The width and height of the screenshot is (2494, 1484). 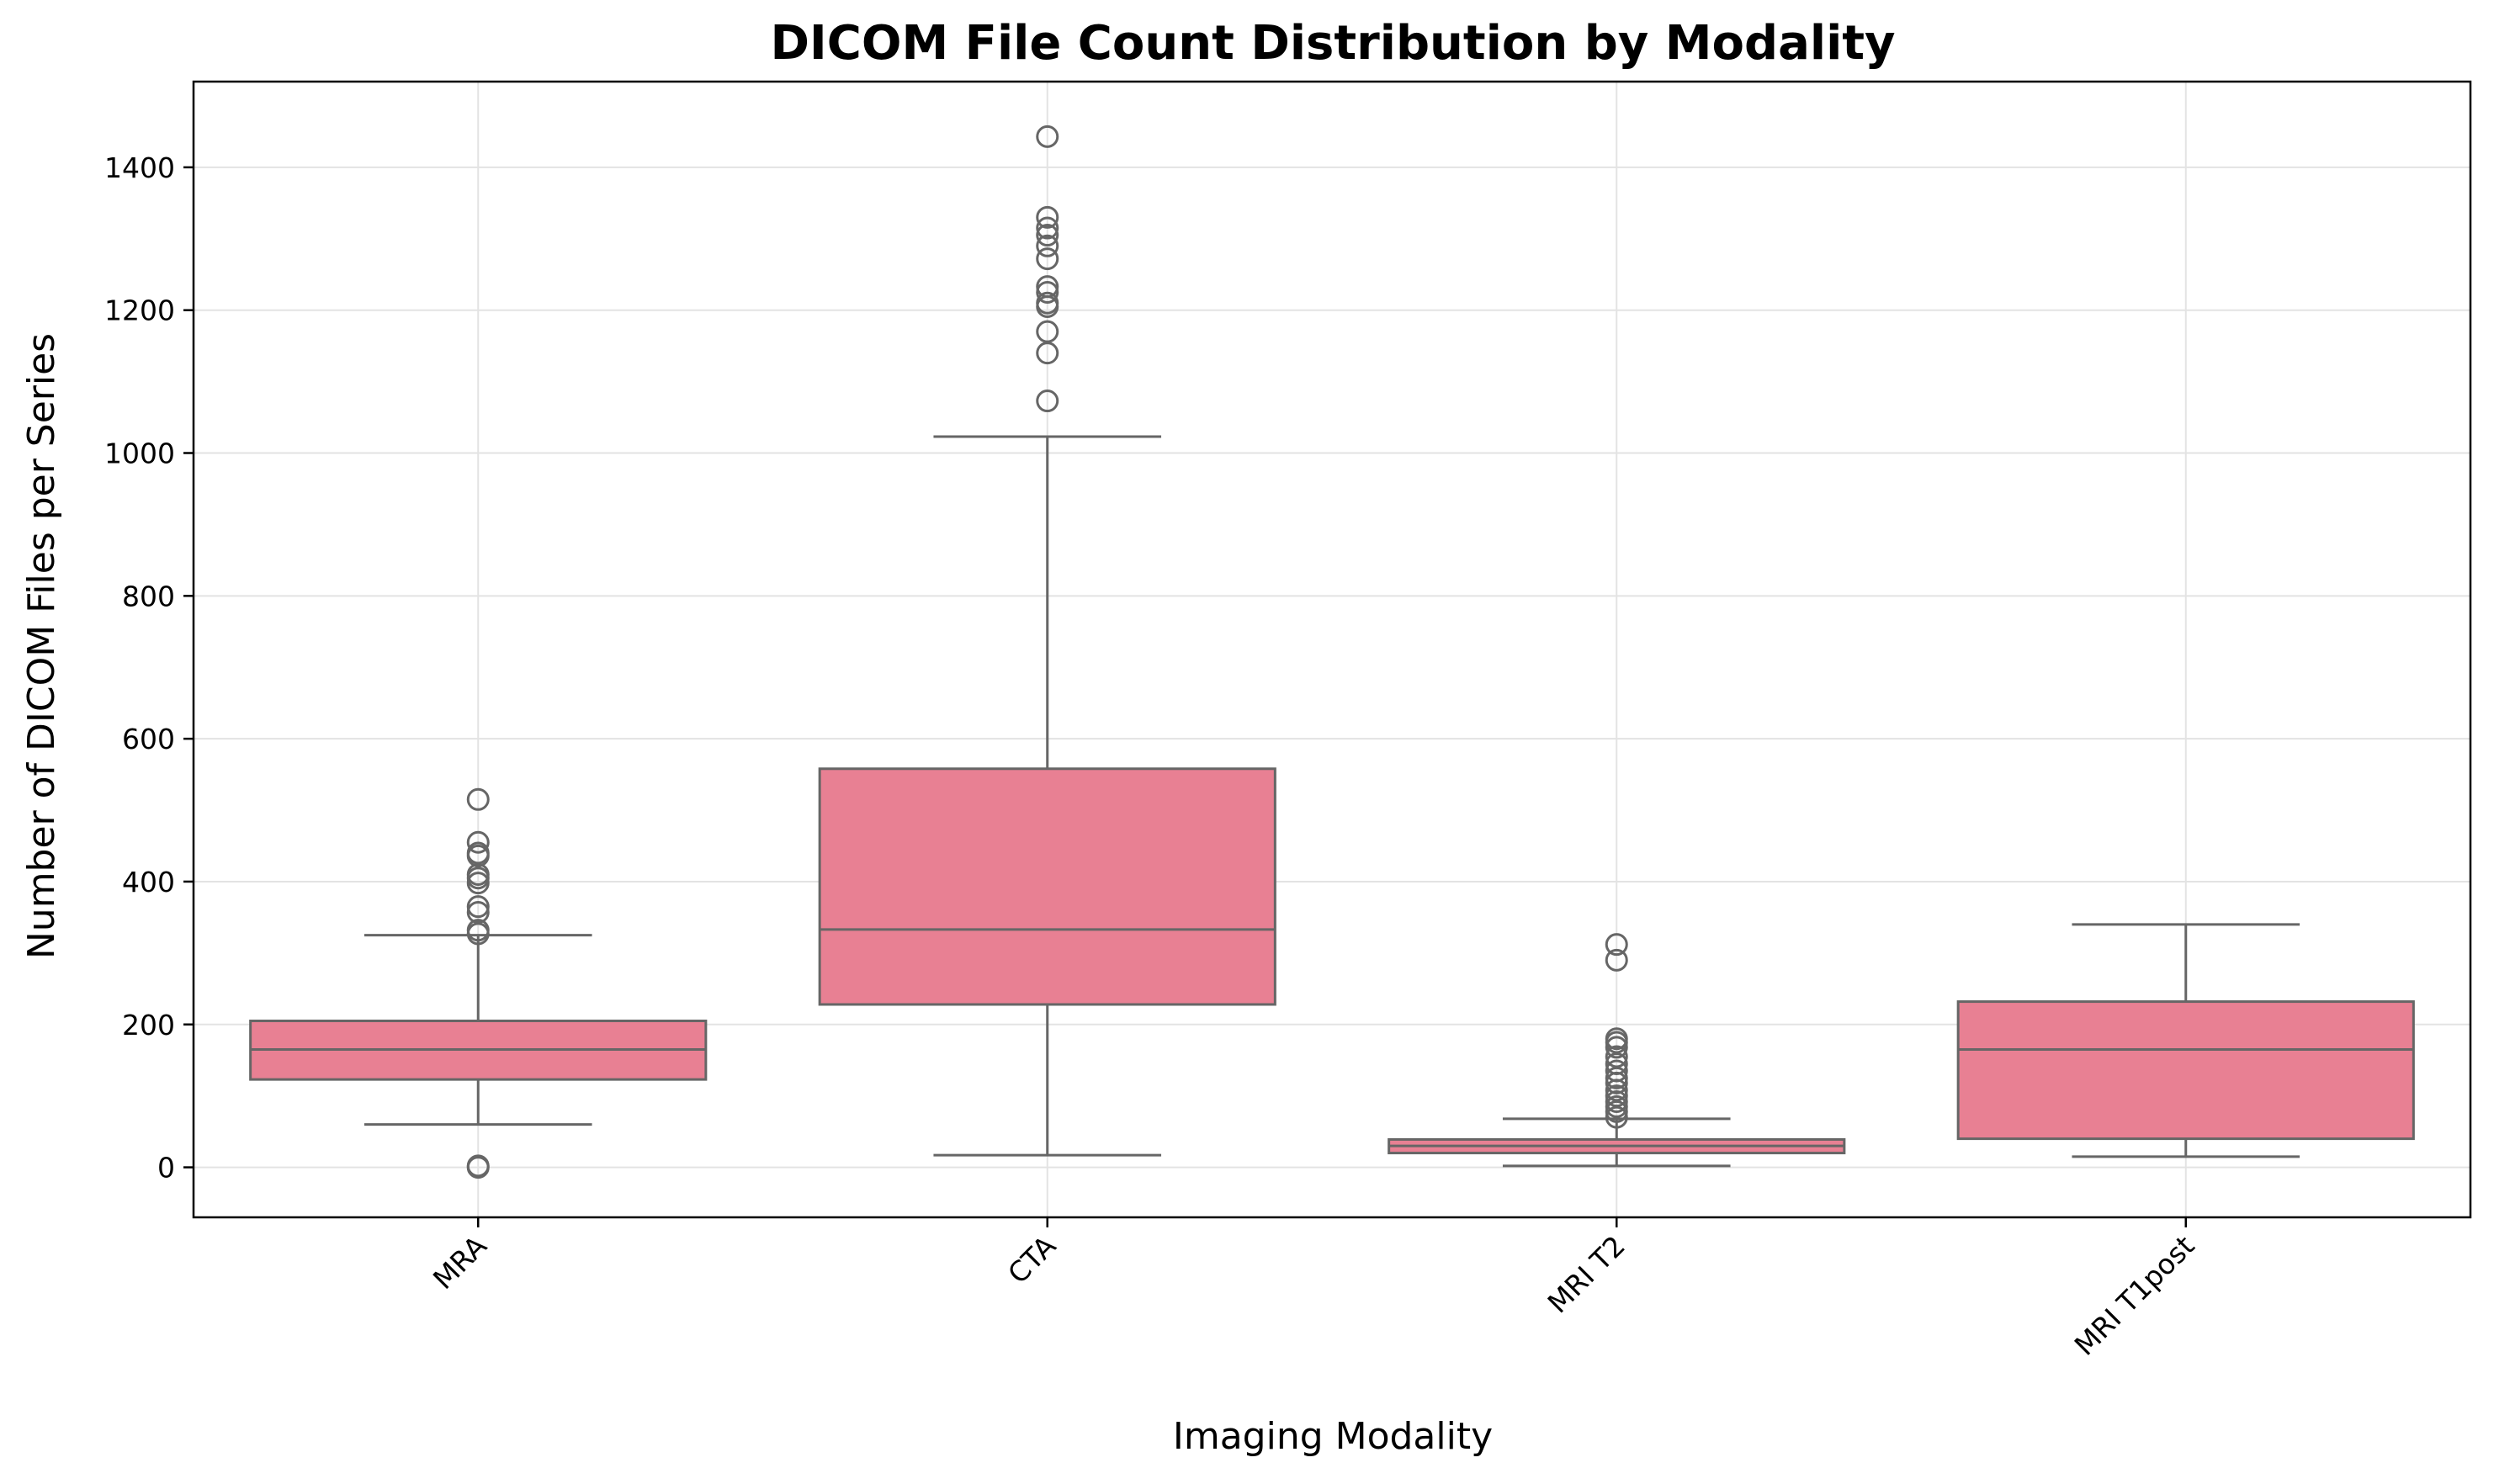 What do you see at coordinates (41, 646) in the screenshot?
I see `y-axis-label: Number of DICOM Files per Series` at bounding box center [41, 646].